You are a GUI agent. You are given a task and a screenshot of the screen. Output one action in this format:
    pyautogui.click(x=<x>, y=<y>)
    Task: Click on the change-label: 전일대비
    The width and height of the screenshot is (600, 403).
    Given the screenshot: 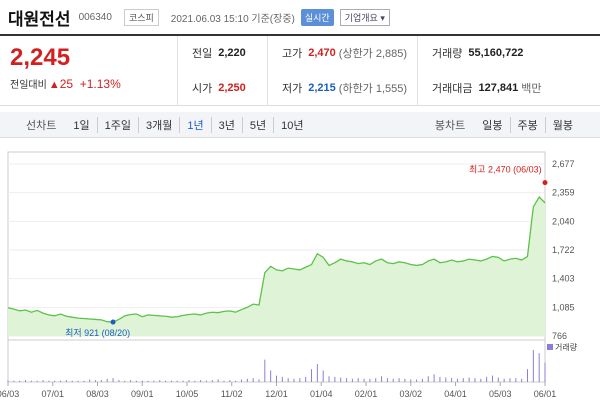 What is the action you would take?
    pyautogui.click(x=28, y=85)
    